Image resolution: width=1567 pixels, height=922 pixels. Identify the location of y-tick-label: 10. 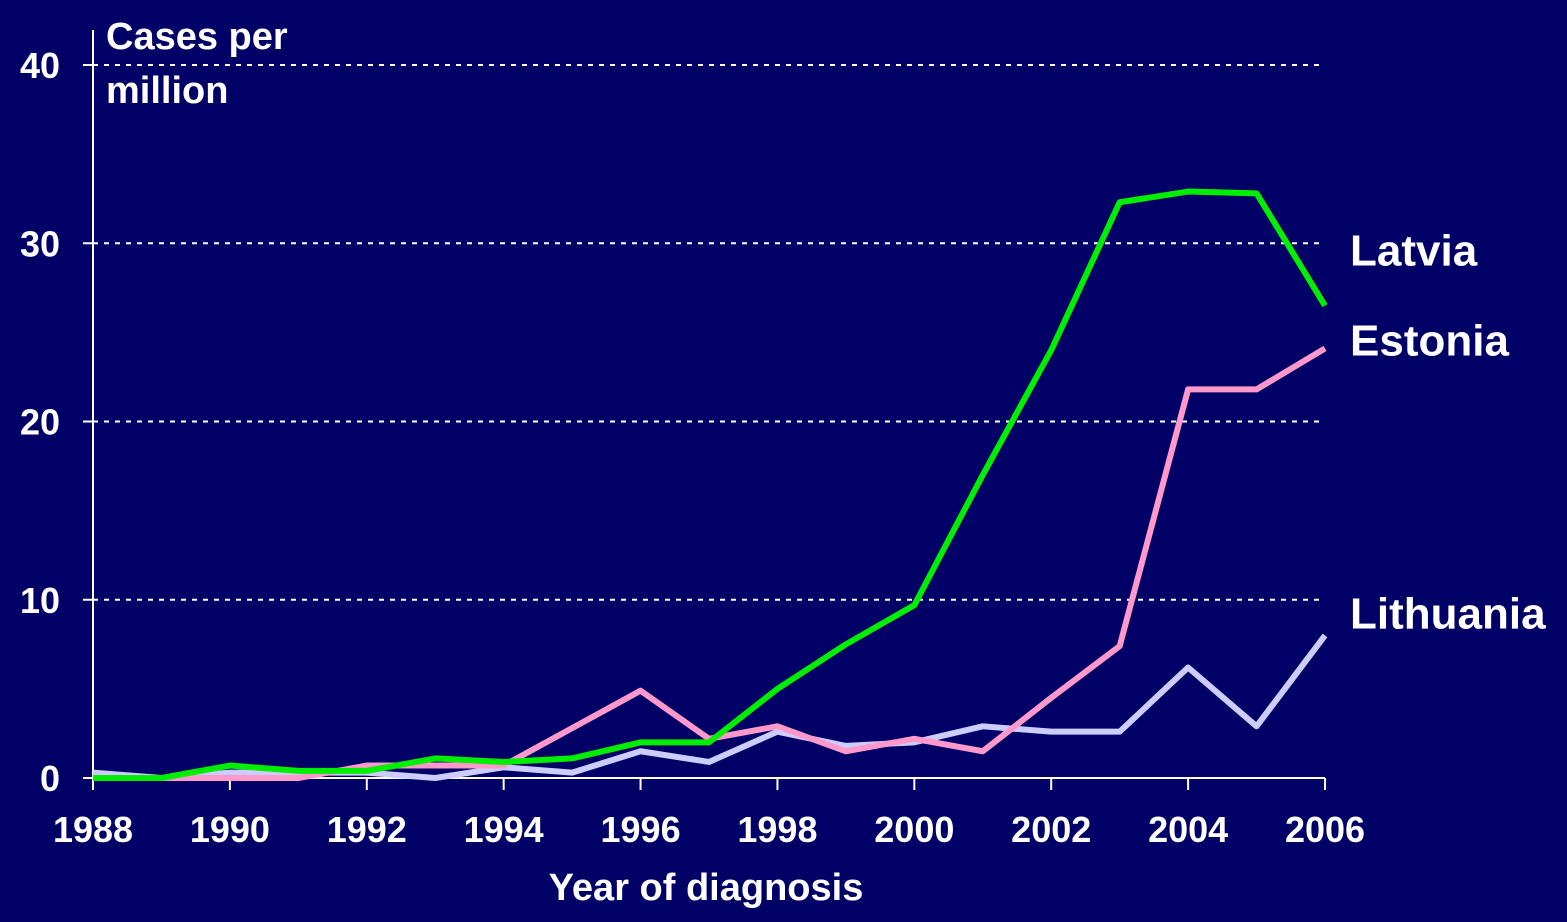
(40, 600).